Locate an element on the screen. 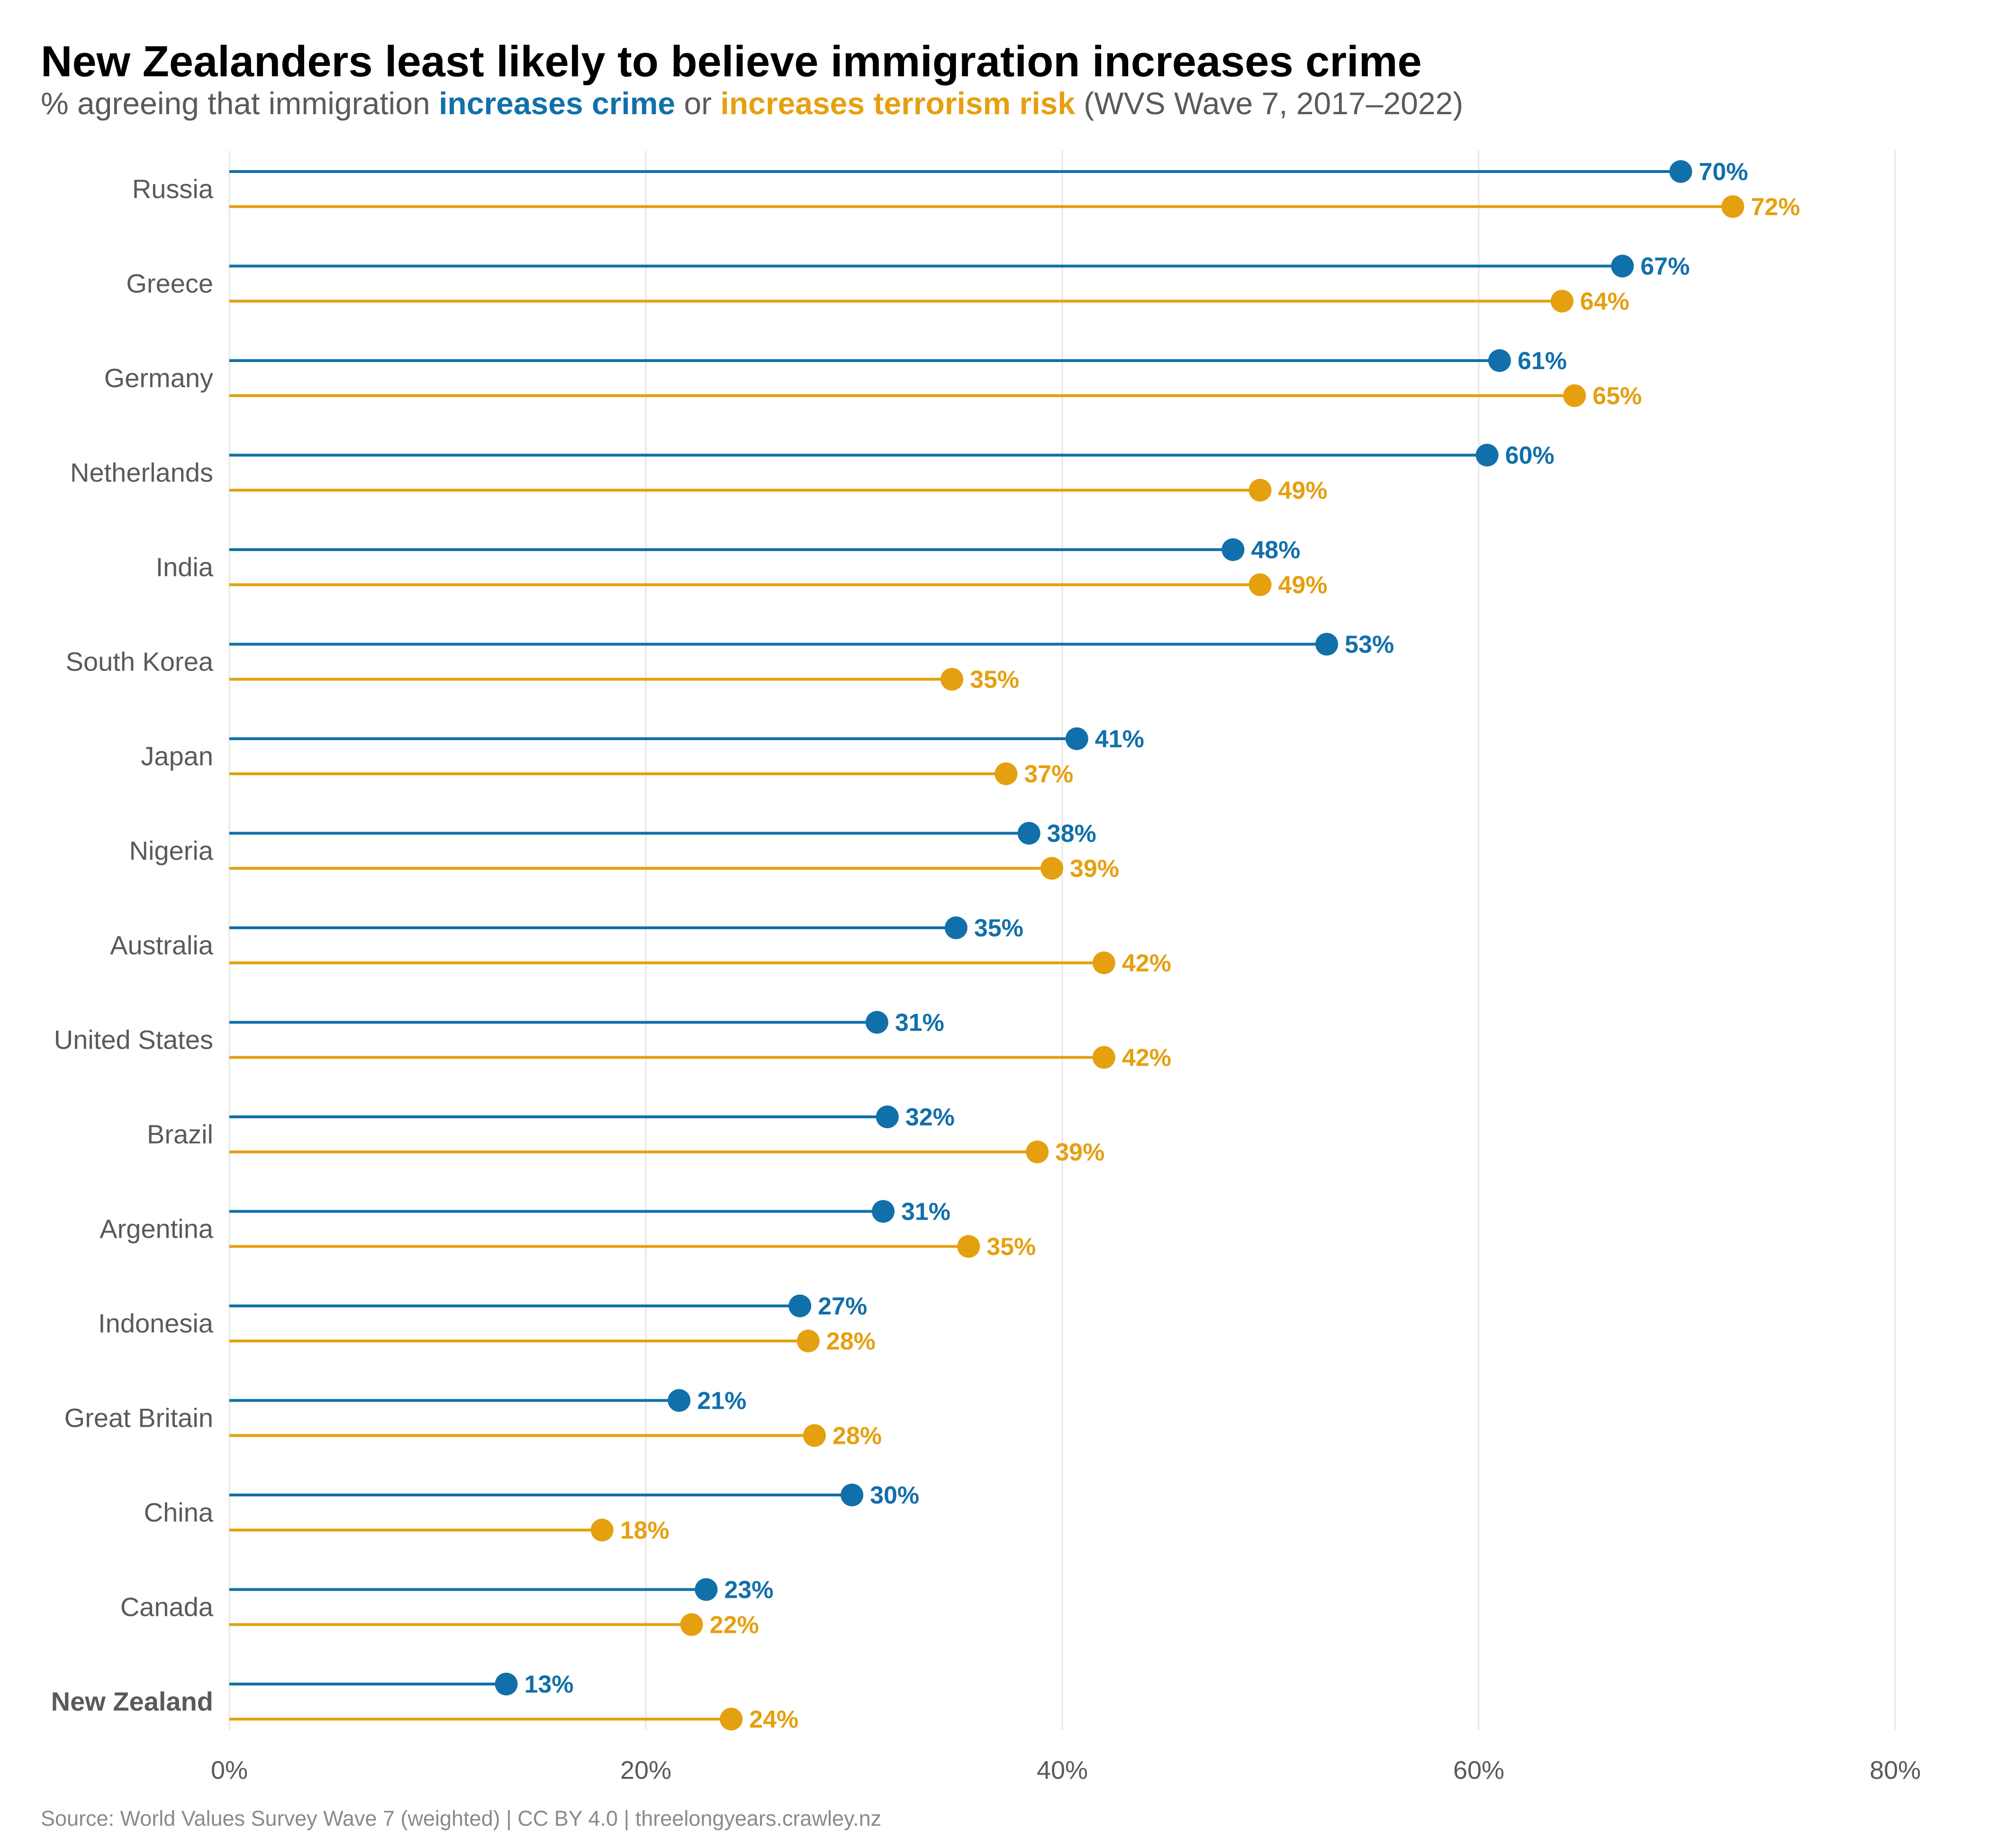  y-axis-label: Russia is located at coordinates (173, 189).